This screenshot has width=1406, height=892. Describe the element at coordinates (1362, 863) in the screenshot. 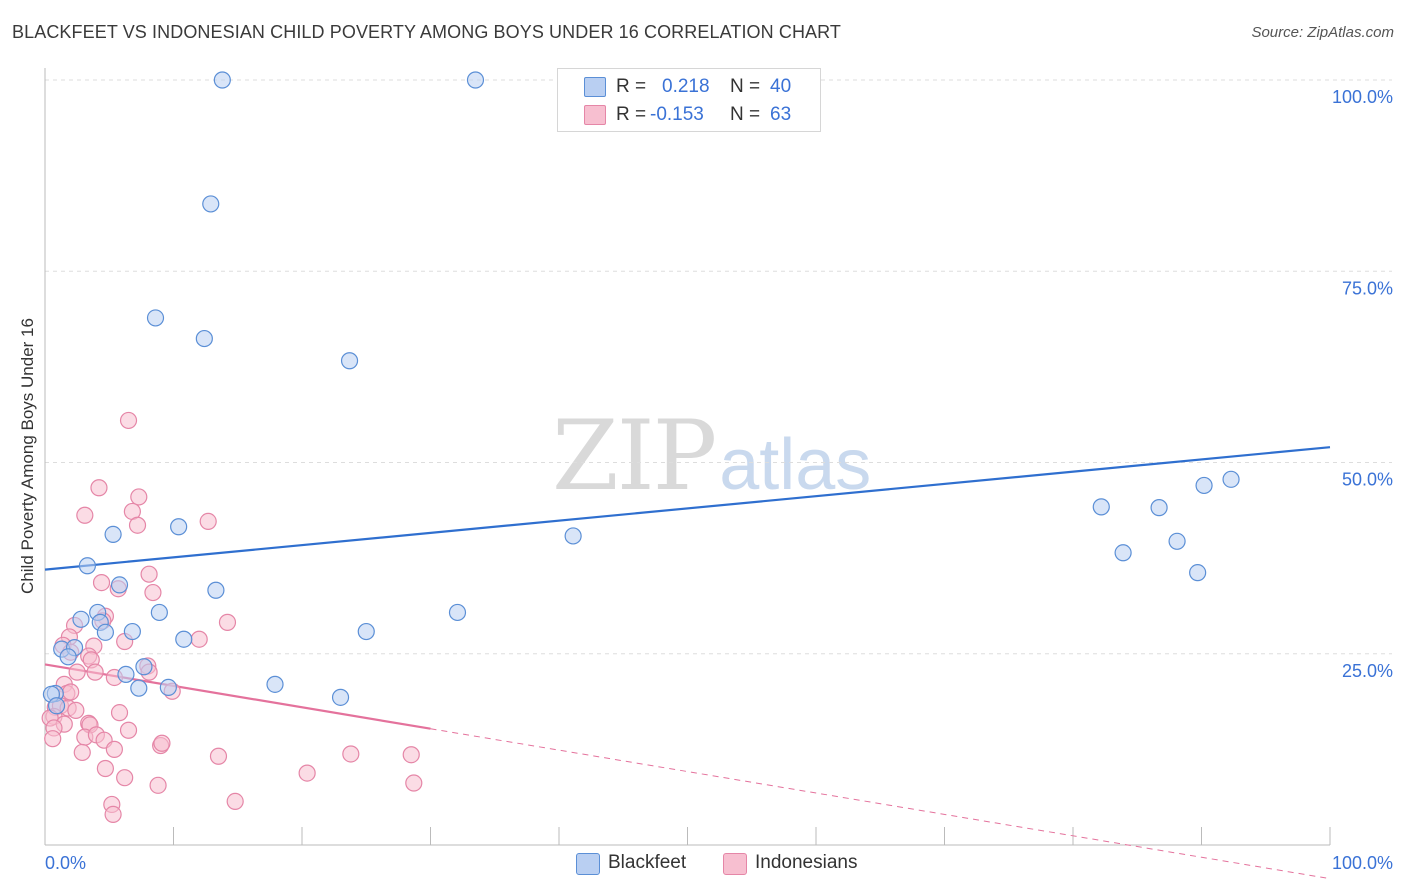

I see `x-tick-label-max: 100.0%` at that location.